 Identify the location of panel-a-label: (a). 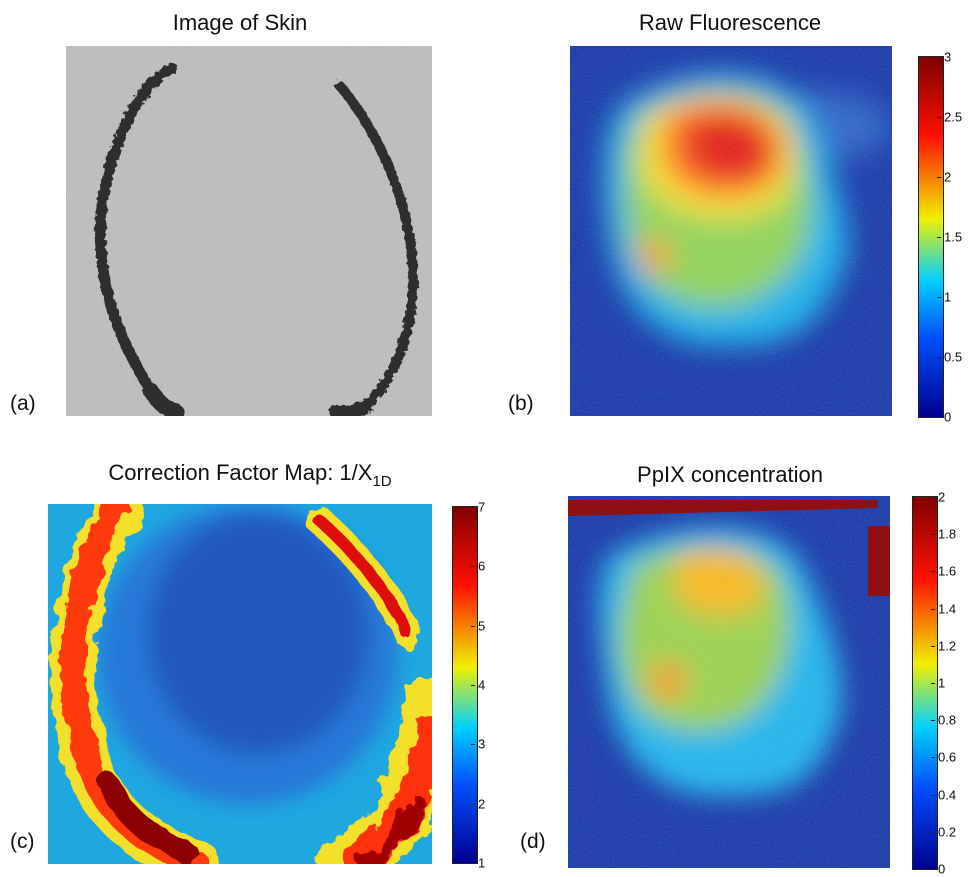
(23, 403).